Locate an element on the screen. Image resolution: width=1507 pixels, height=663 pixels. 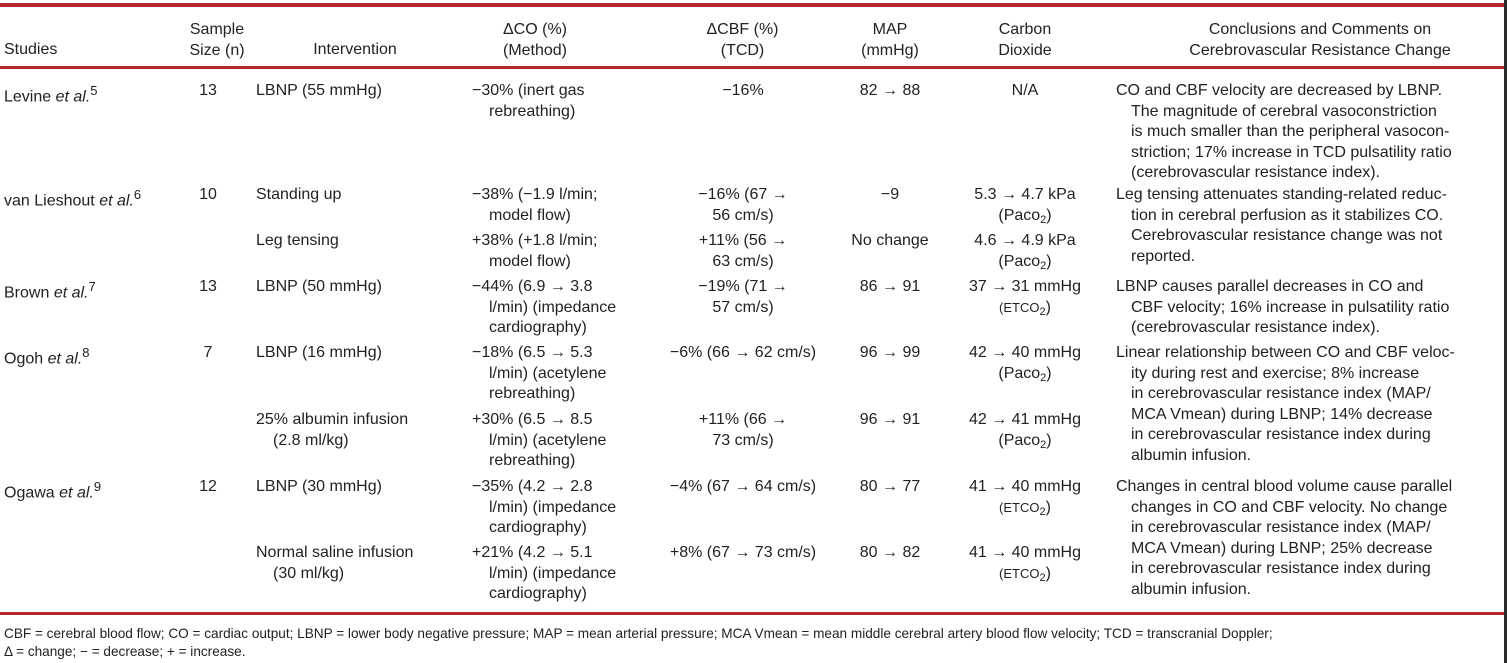
study-author: van Lieshout is located at coordinates (49, 201).